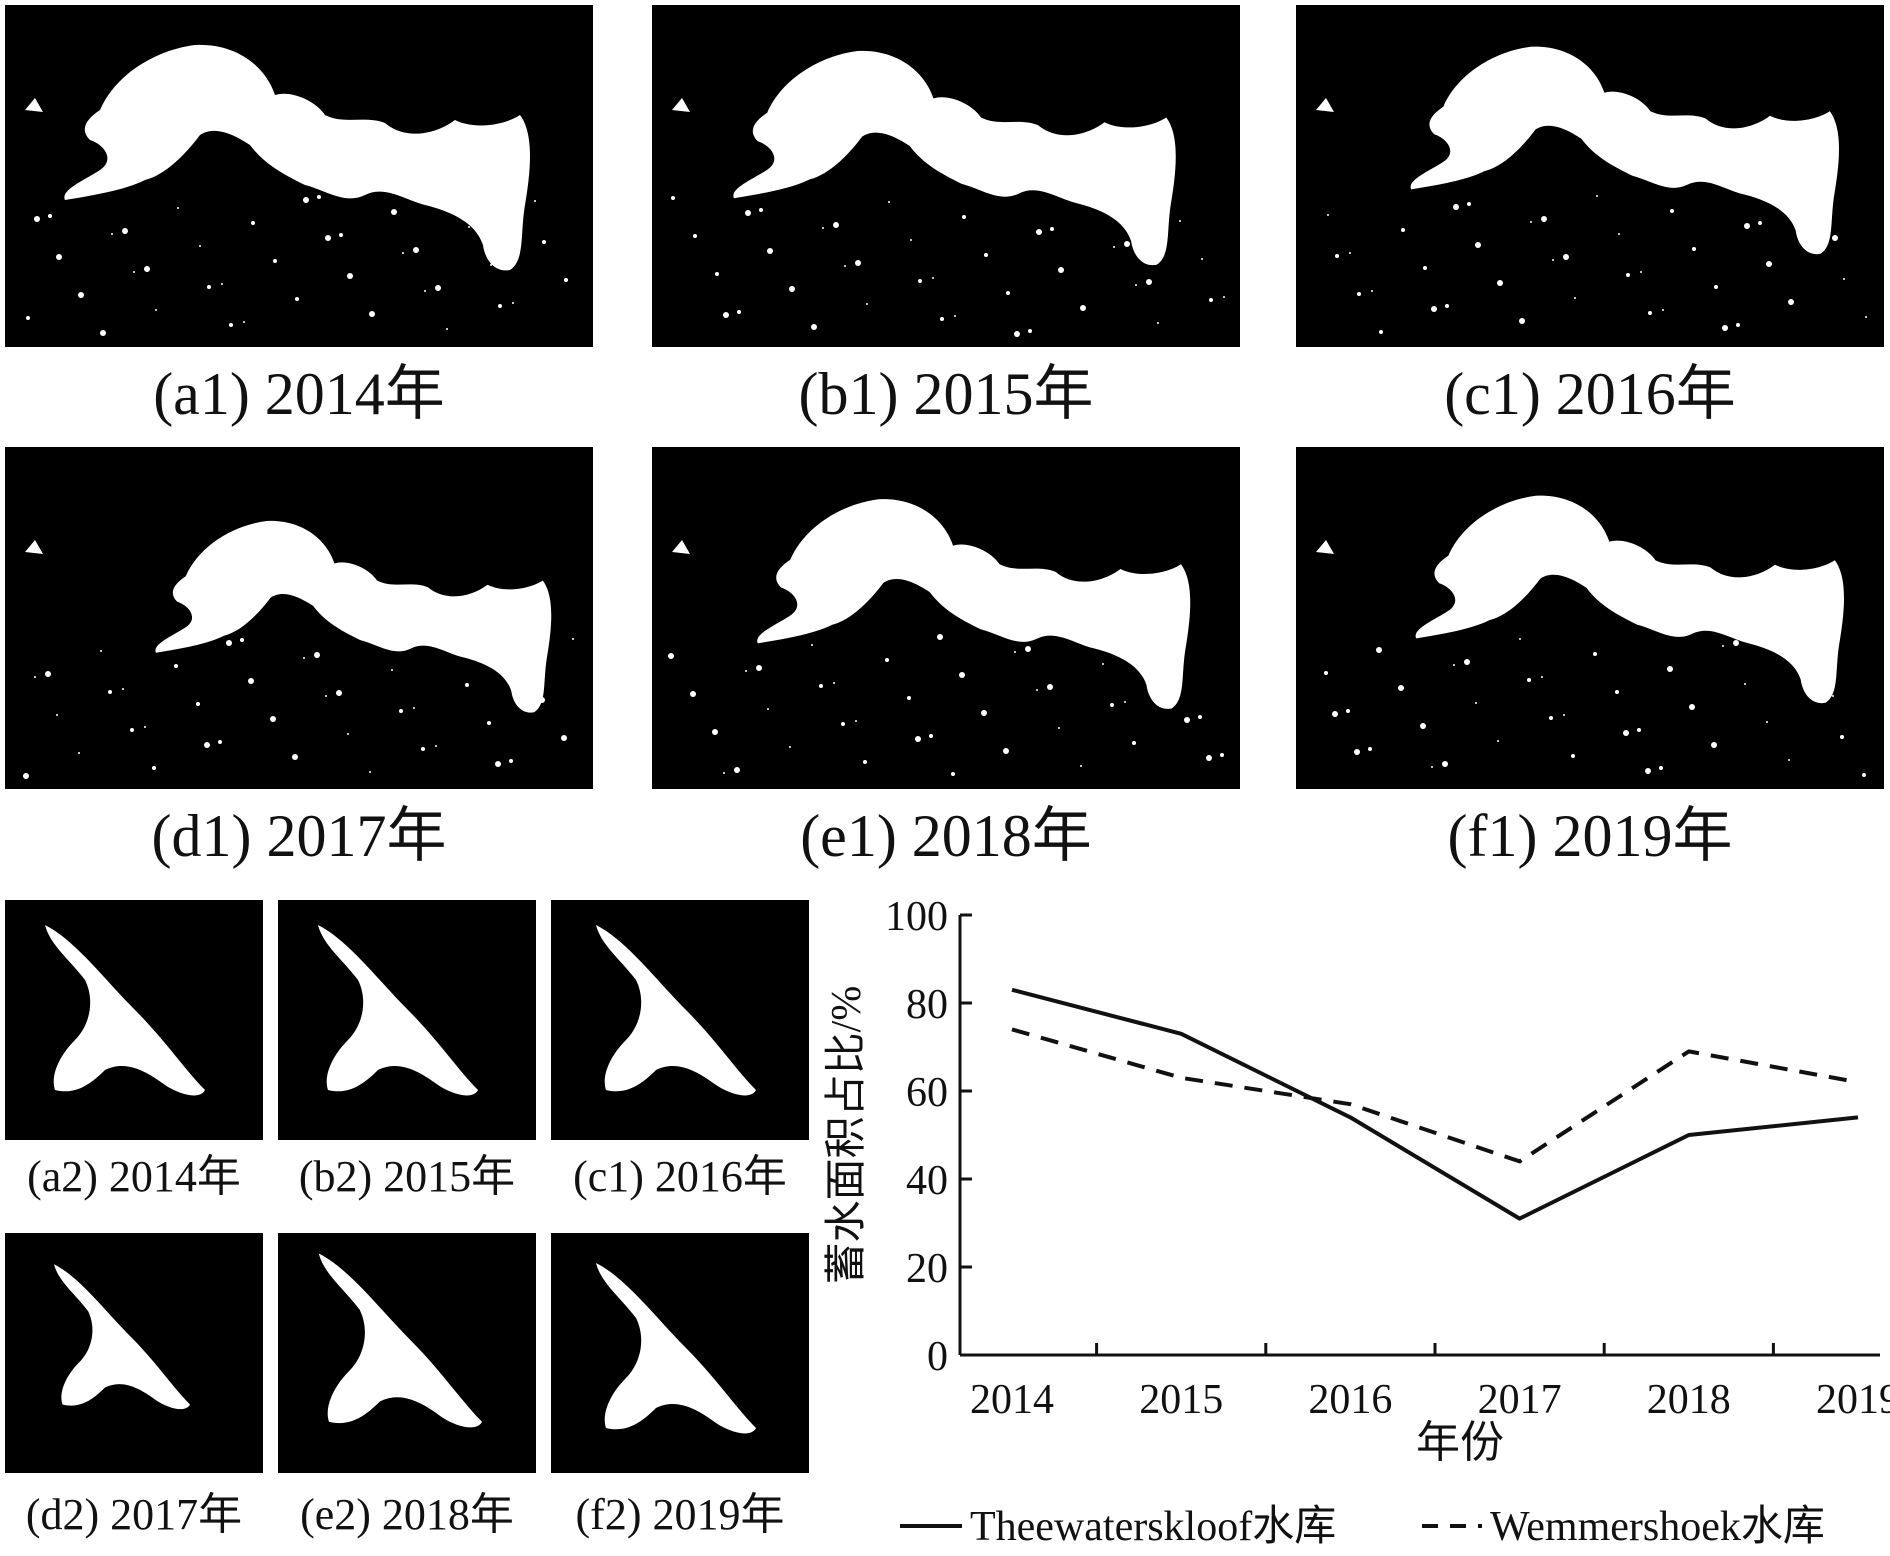 The image size is (1890, 1556). What do you see at coordinates (407, 1353) in the screenshot?
I see `wemmershoek-panel-2018` at bounding box center [407, 1353].